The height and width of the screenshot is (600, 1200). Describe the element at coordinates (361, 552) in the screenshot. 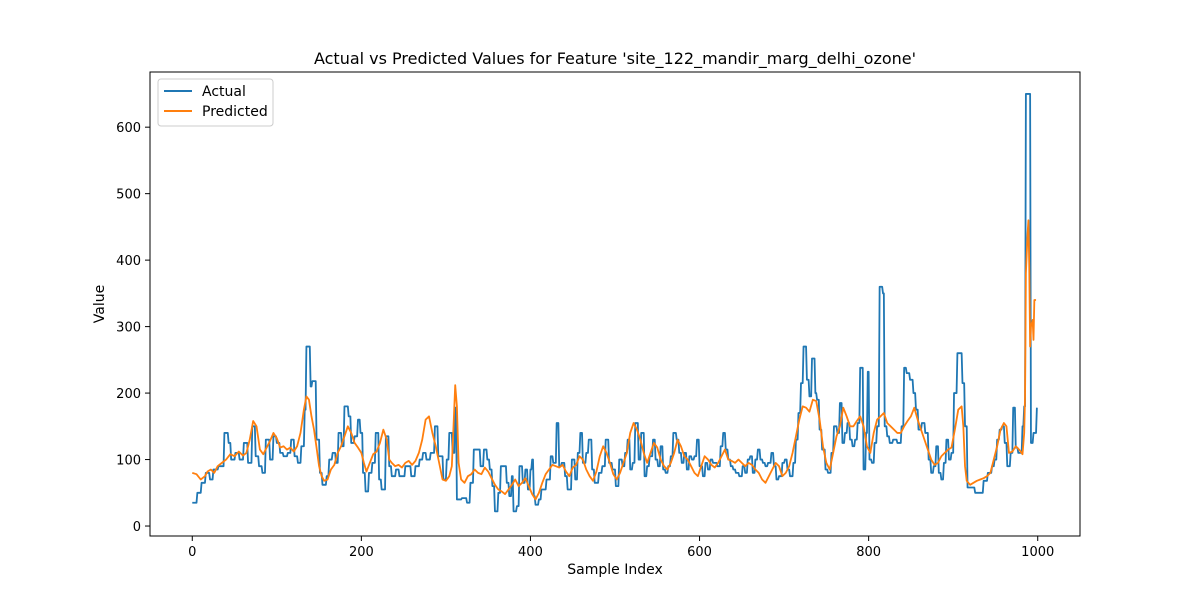

I see `x-tick-label: 200` at that location.